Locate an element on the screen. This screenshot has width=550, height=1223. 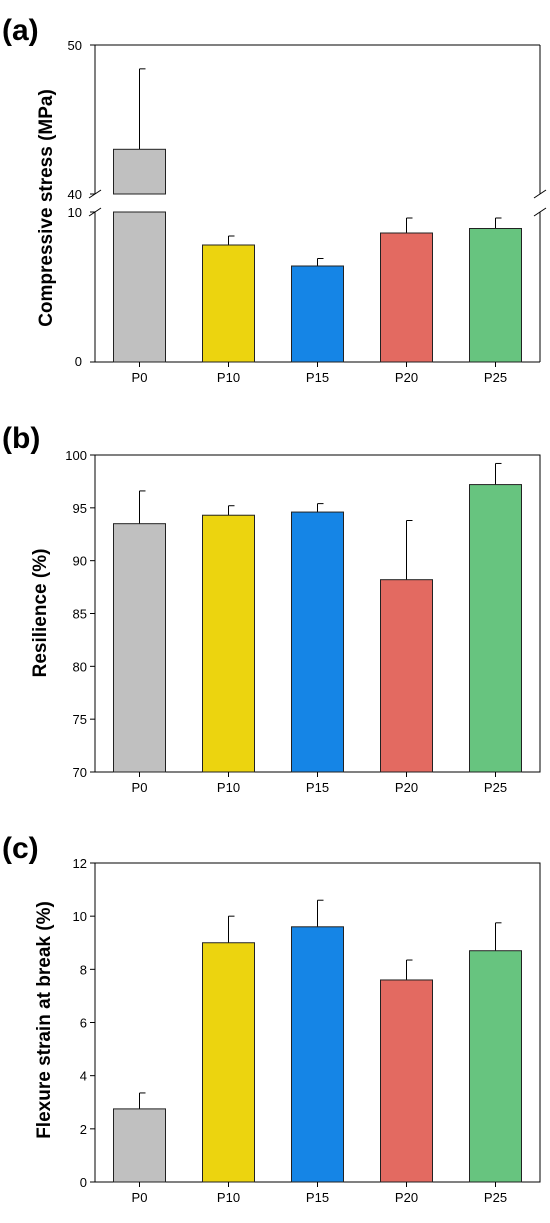
y-axis-label-c: Flexure strain at break (%) is located at coordinates (44, 1020).